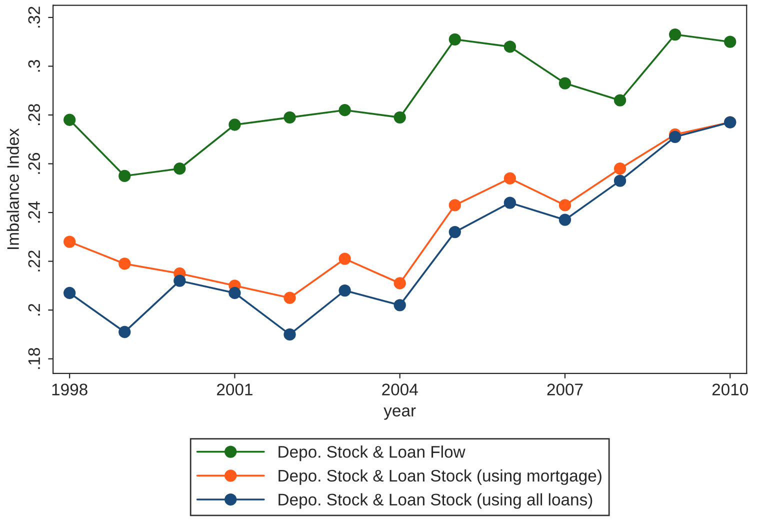 This screenshot has height=526, width=758. Describe the element at coordinates (440, 477) in the screenshot. I see `legend-label: Depo. Stock & Loan Stock (using mortgage)` at that location.